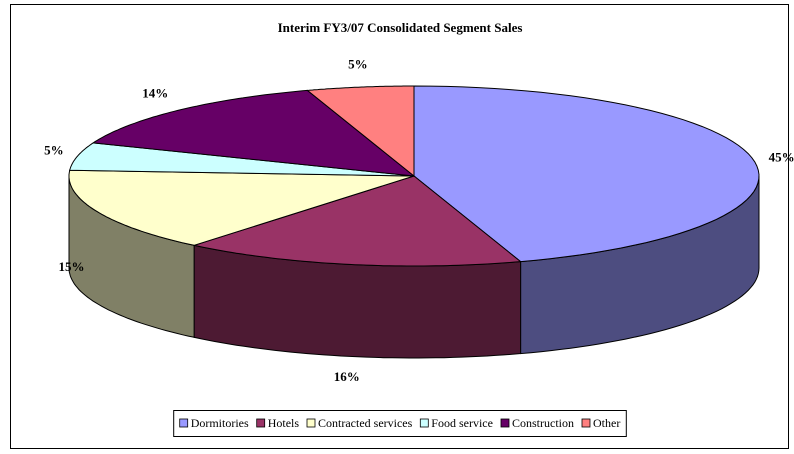 This screenshot has width=794, height=454. Describe the element at coordinates (155, 92) in the screenshot. I see `data-label: 14%` at that location.